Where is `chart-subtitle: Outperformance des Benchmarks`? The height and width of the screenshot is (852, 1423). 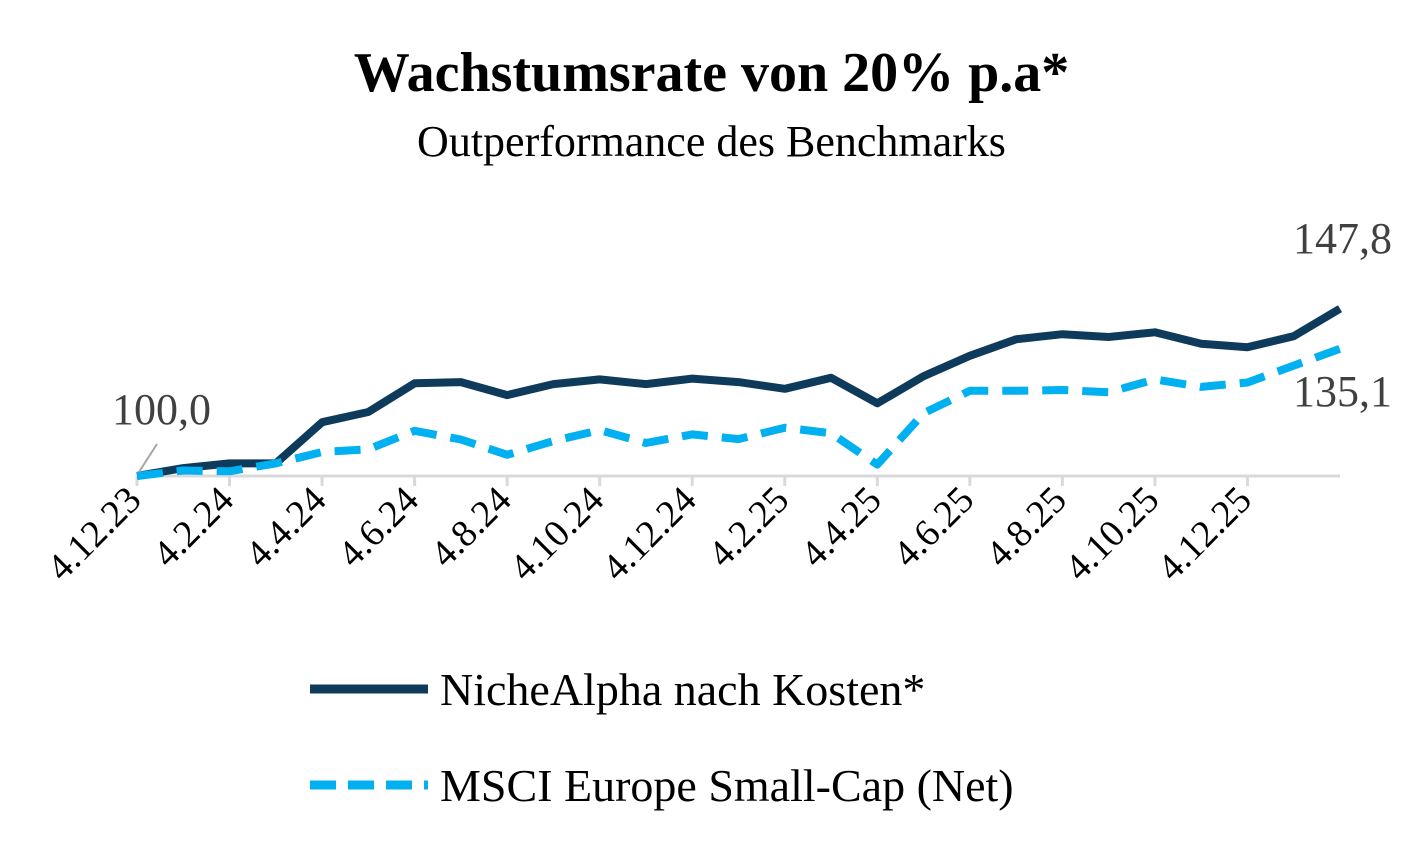 chart-subtitle: Outperformance des Benchmarks is located at coordinates (711, 141).